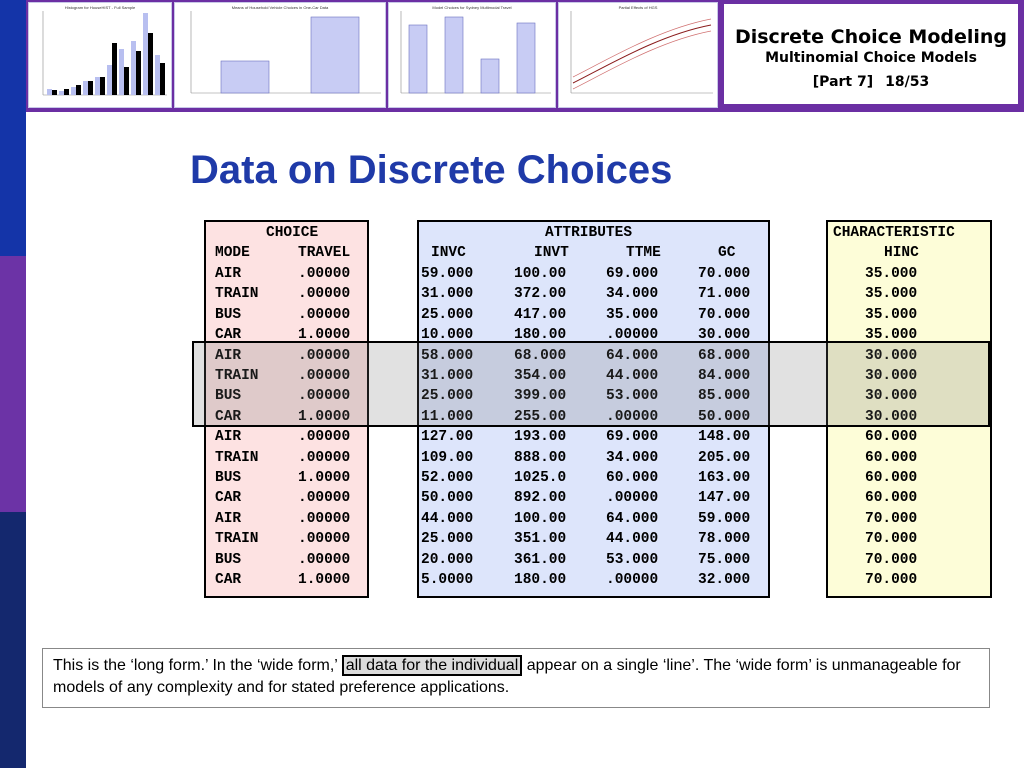  Describe the element at coordinates (13, 128) in the screenshot. I see `stripe-blue` at that location.